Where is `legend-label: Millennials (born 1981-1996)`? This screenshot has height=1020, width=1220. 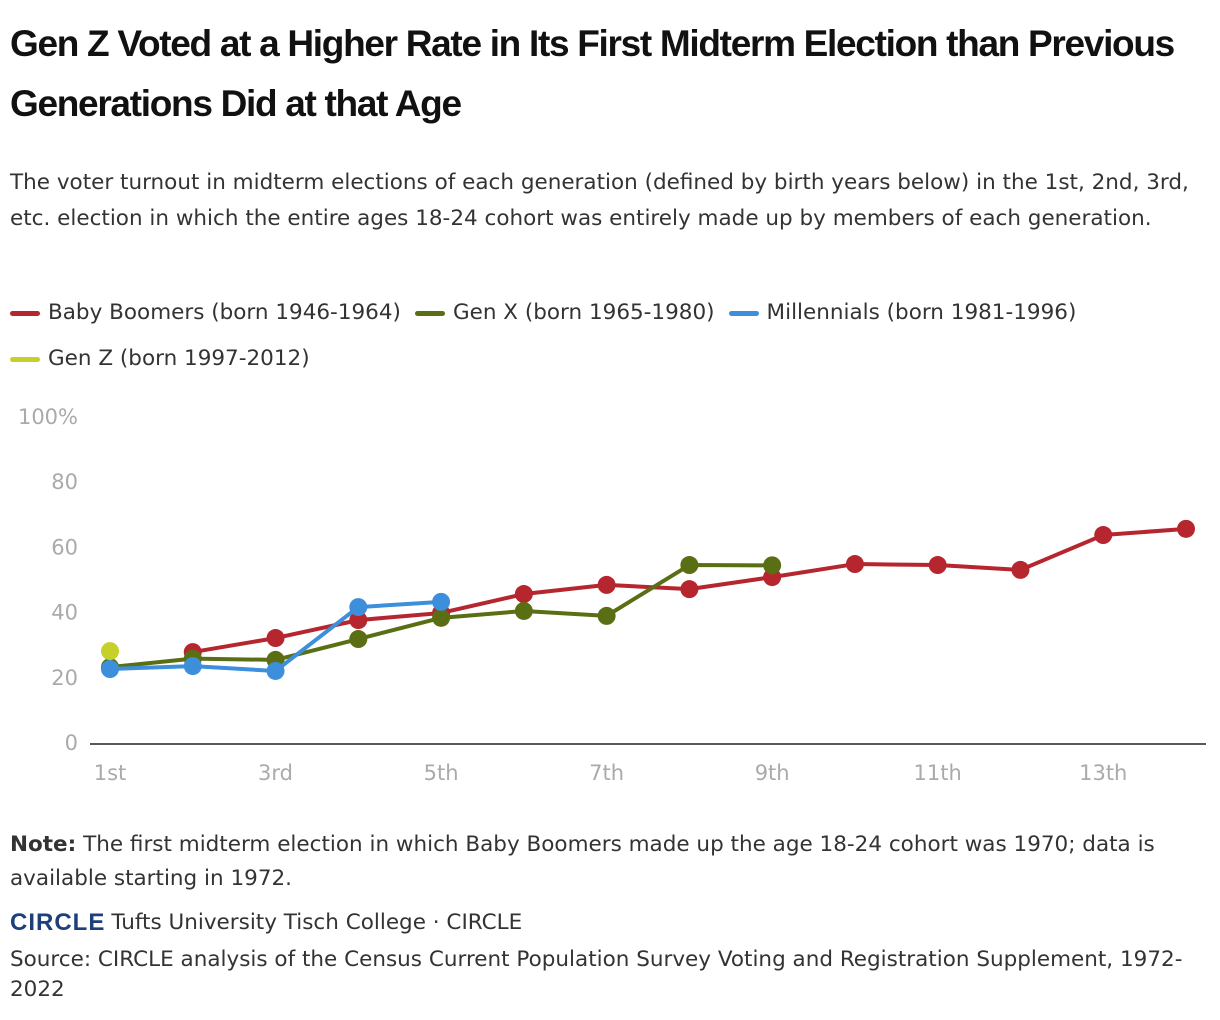 legend-label: Millennials (born 1981-1996) is located at coordinates (921, 312).